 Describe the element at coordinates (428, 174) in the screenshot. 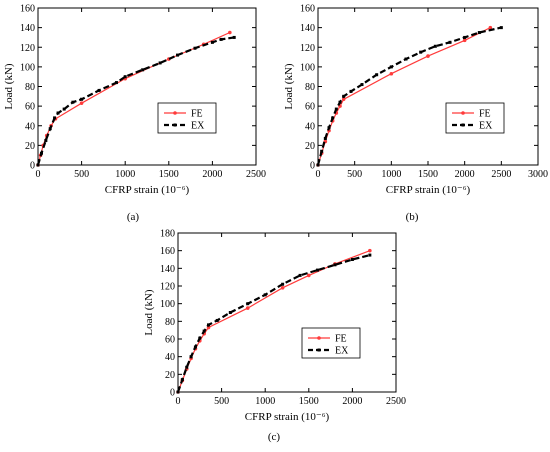

I see `x-tick-label: 1500` at that location.